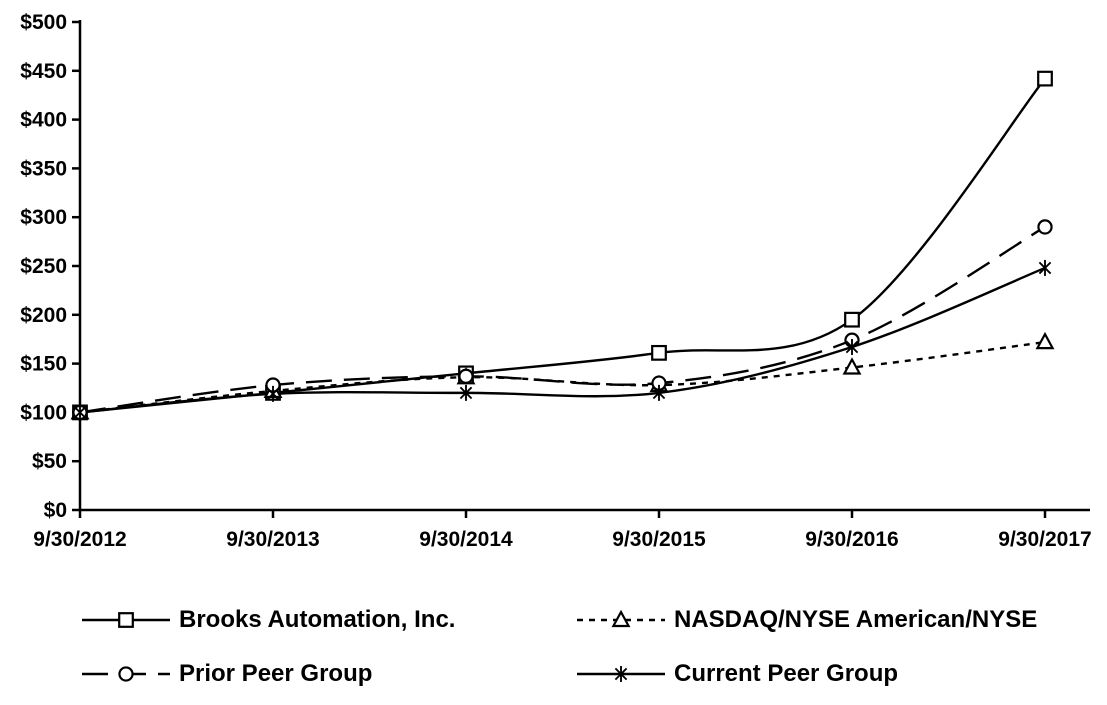  I want to click on y-tick-label: $250, so click(43, 266).